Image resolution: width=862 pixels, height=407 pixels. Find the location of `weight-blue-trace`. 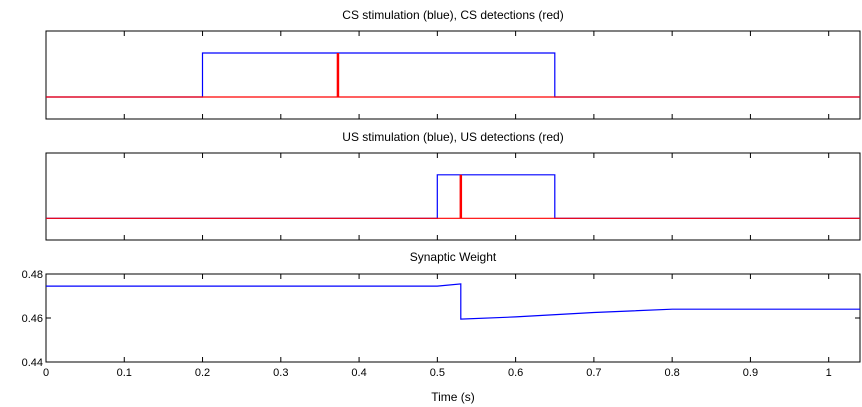

weight-blue-trace is located at coordinates (453, 301).